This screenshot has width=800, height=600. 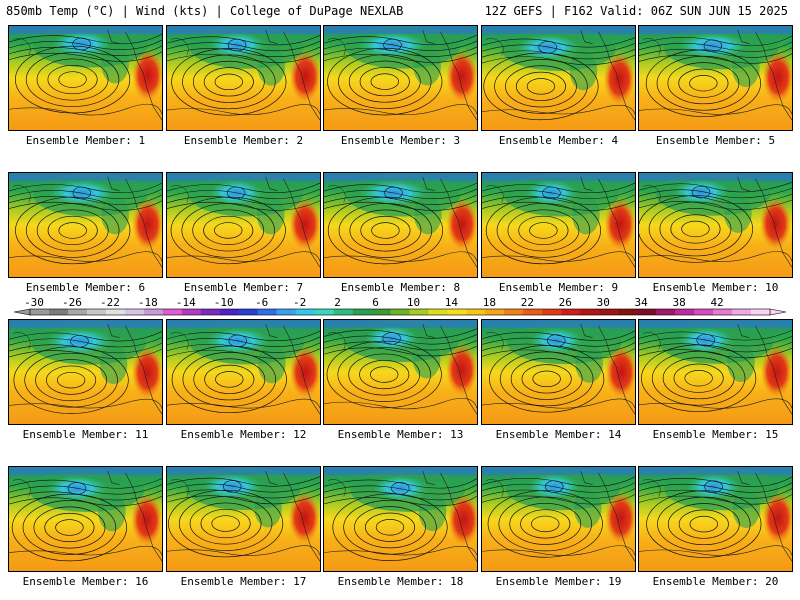 What do you see at coordinates (186, 302) in the screenshot?
I see `colorbar-tick-label: -14` at bounding box center [186, 302].